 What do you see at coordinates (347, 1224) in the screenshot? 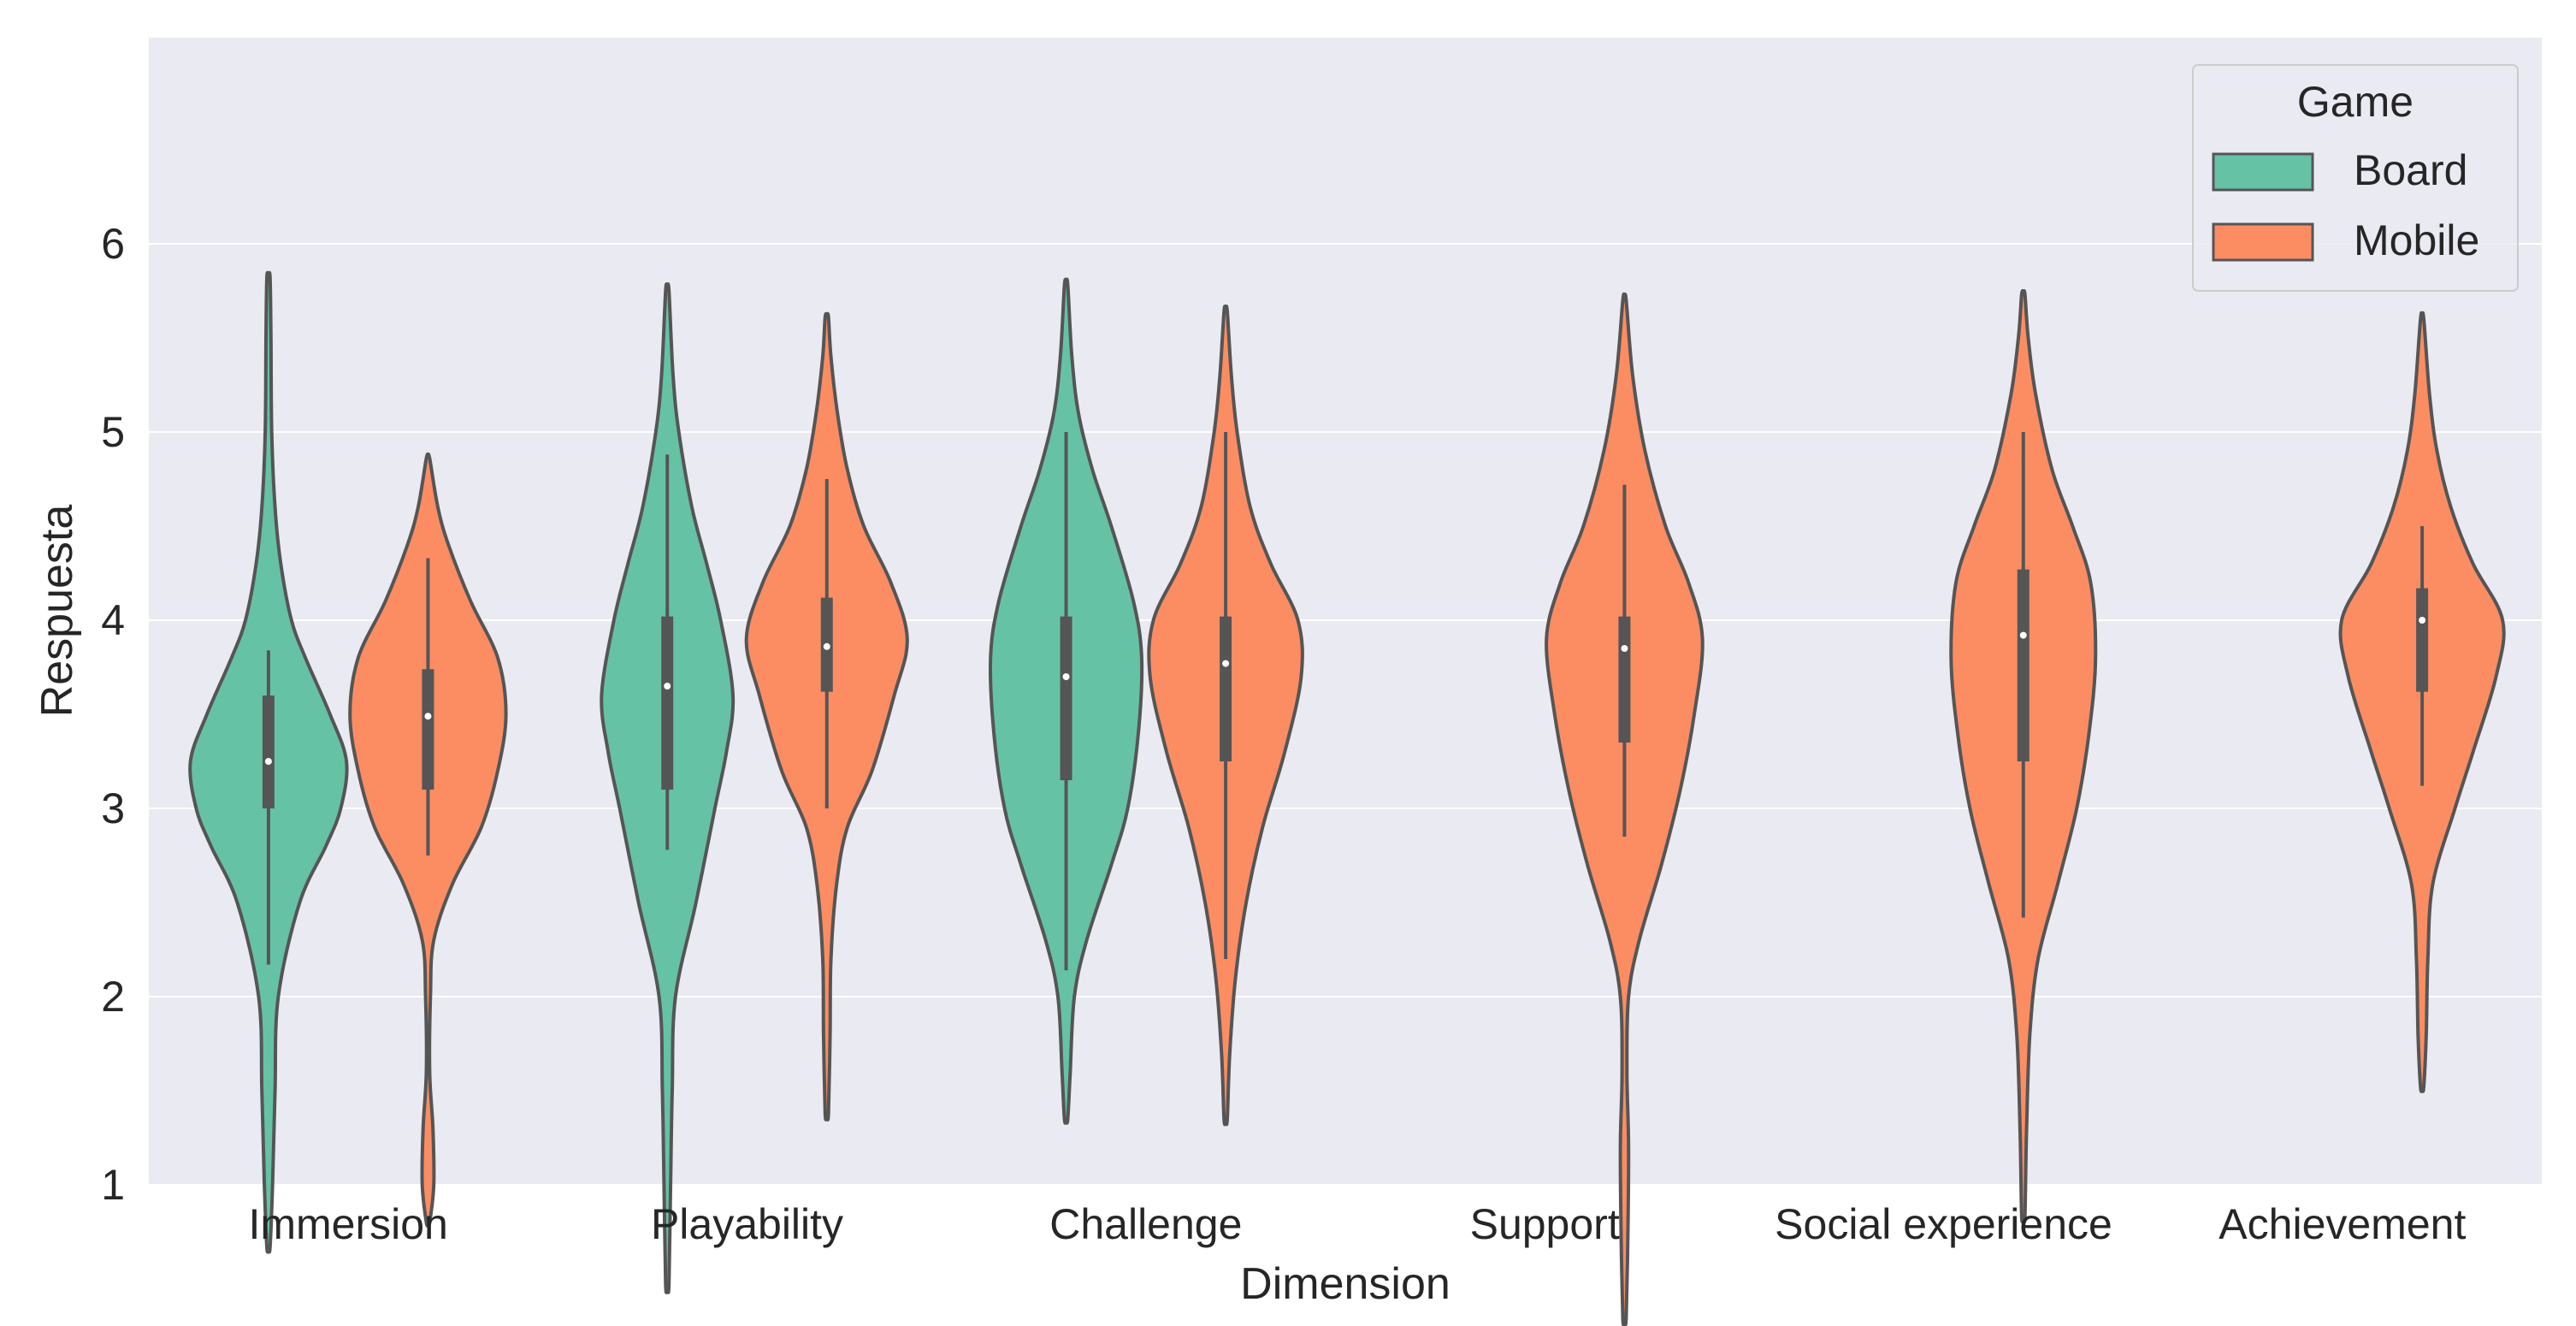
I see `x-tick-label: Immersion` at bounding box center [347, 1224].